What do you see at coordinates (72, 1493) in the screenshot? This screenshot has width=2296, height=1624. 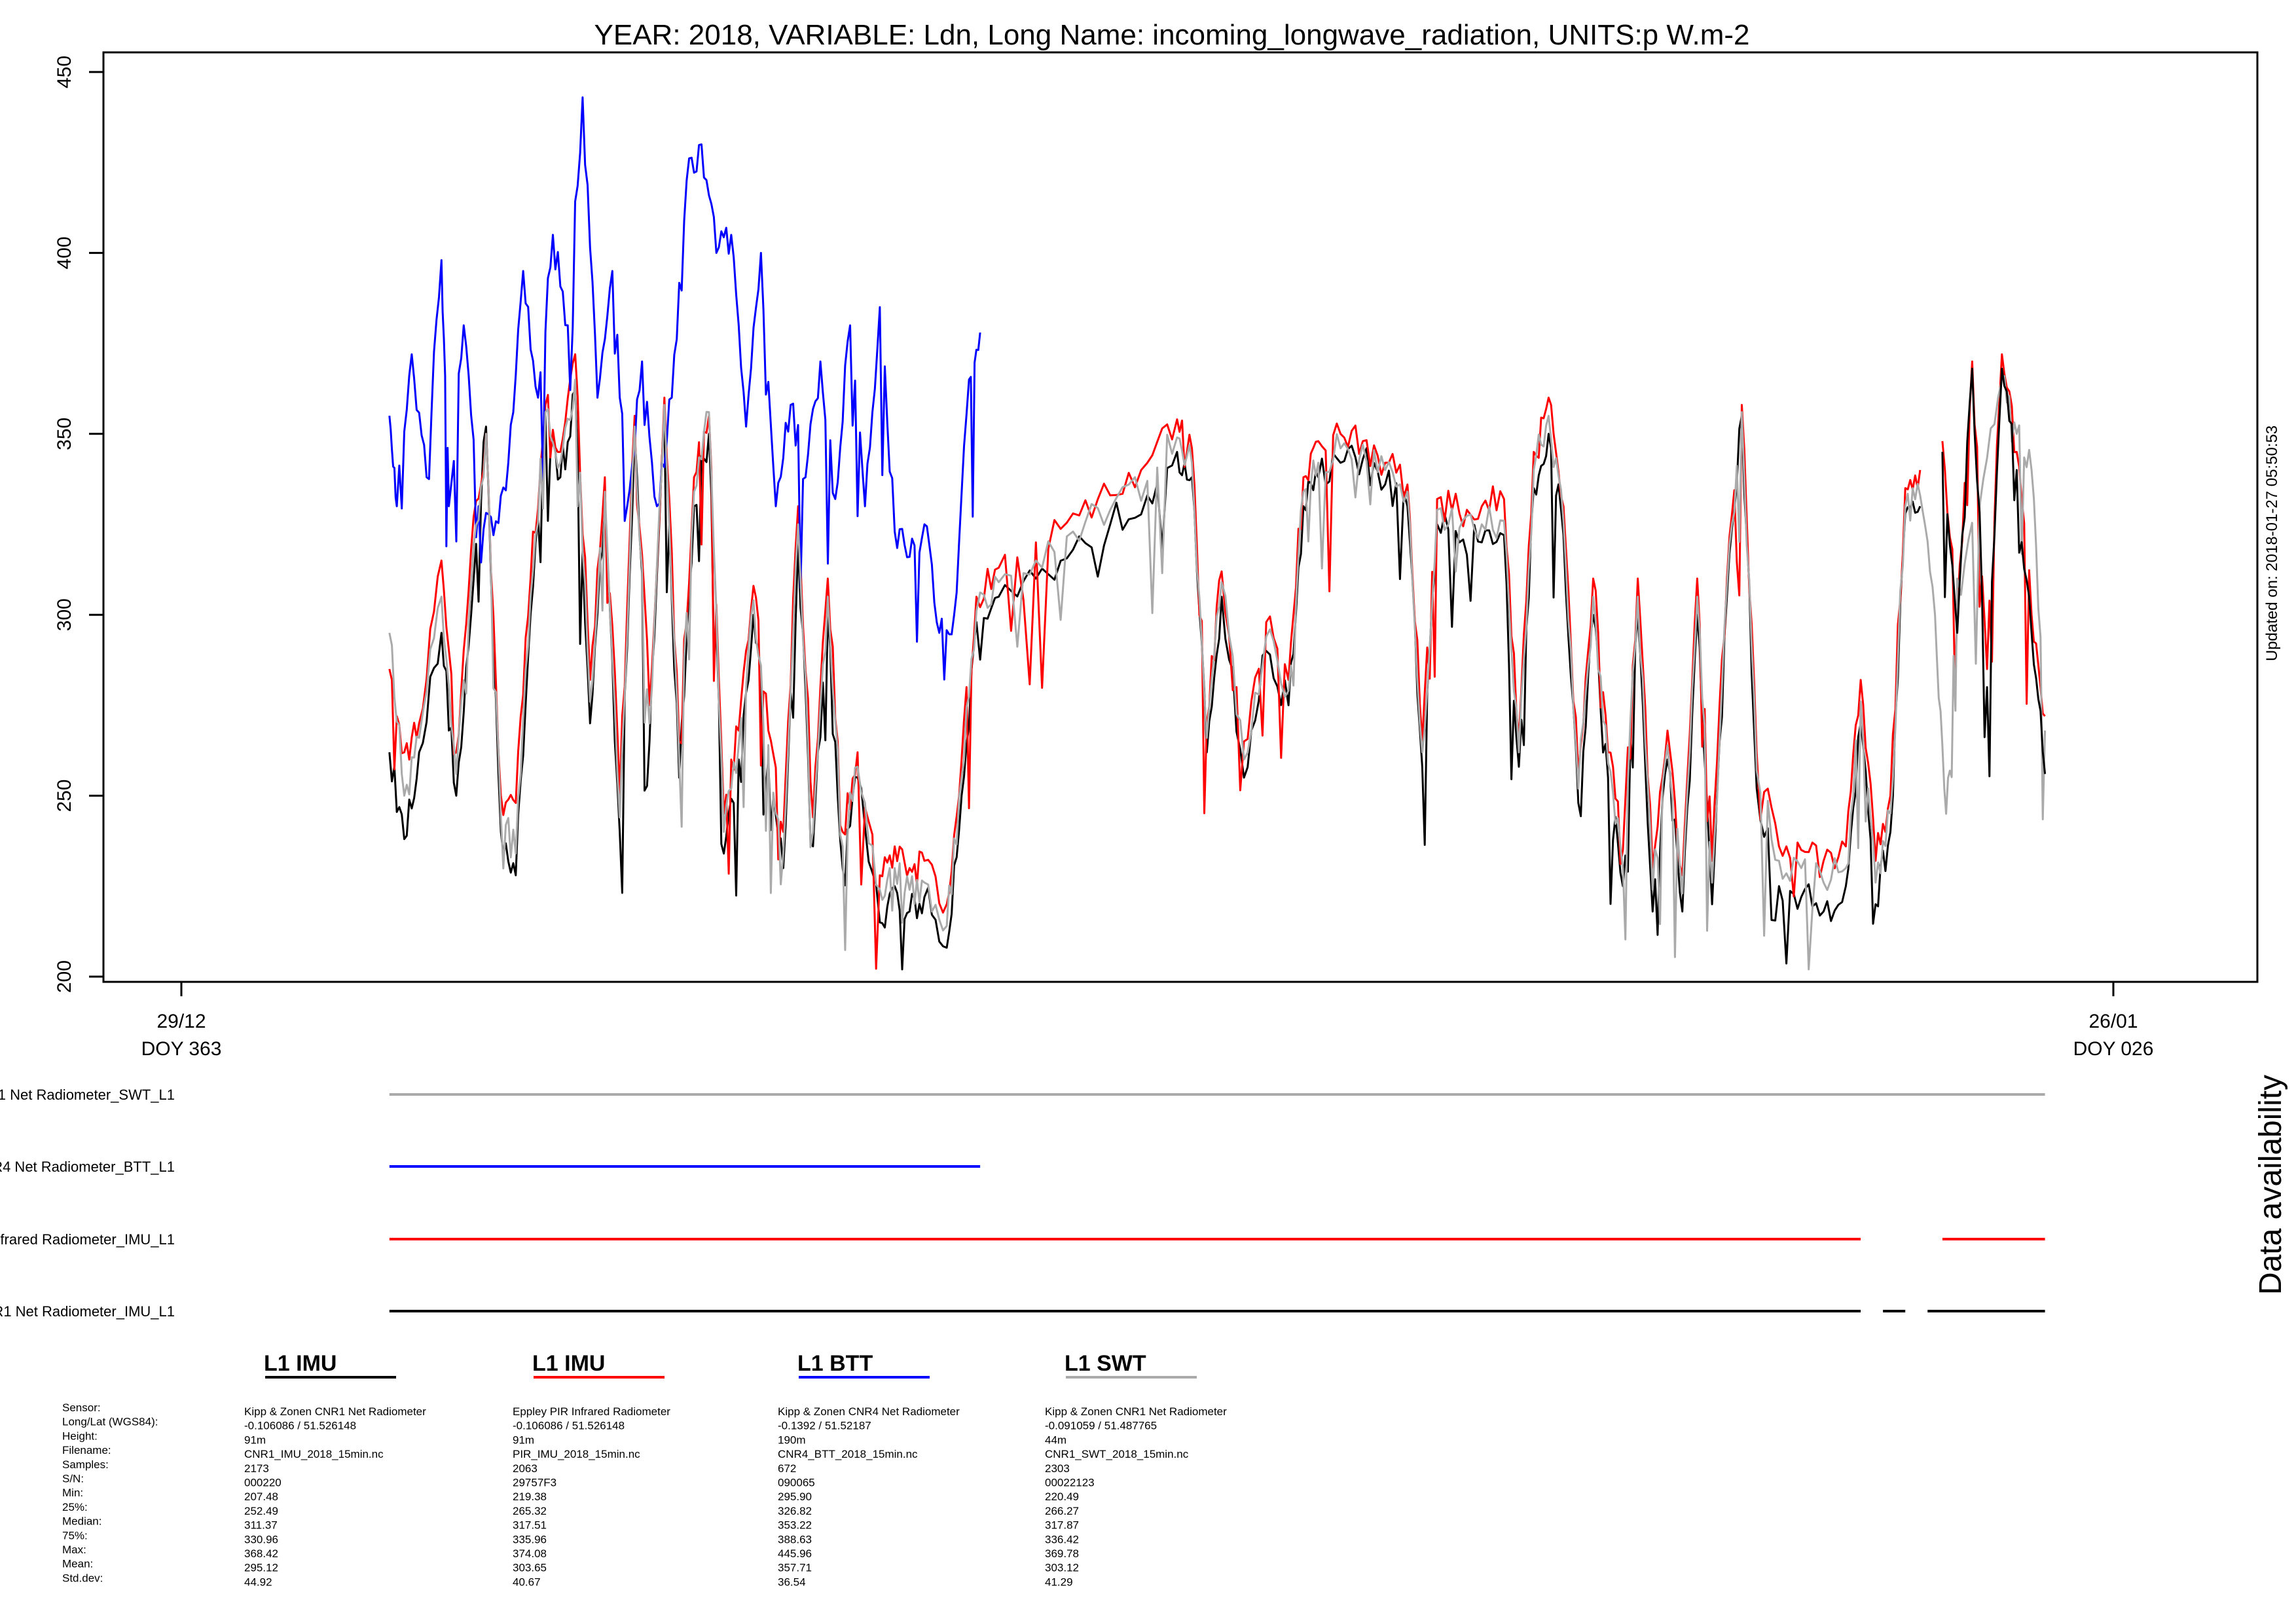 I see `legend-row-label: Min:` at bounding box center [72, 1493].